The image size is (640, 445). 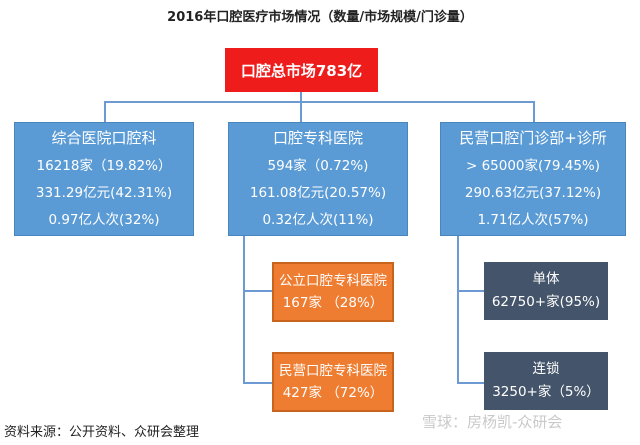 I want to click on category-visits: 1.71亿人次(57%), so click(x=533, y=220).